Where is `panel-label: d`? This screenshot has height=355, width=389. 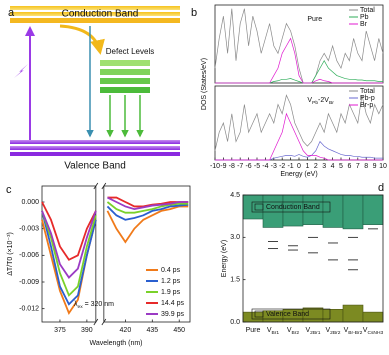 panel-label: d is located at coordinates (381, 188).